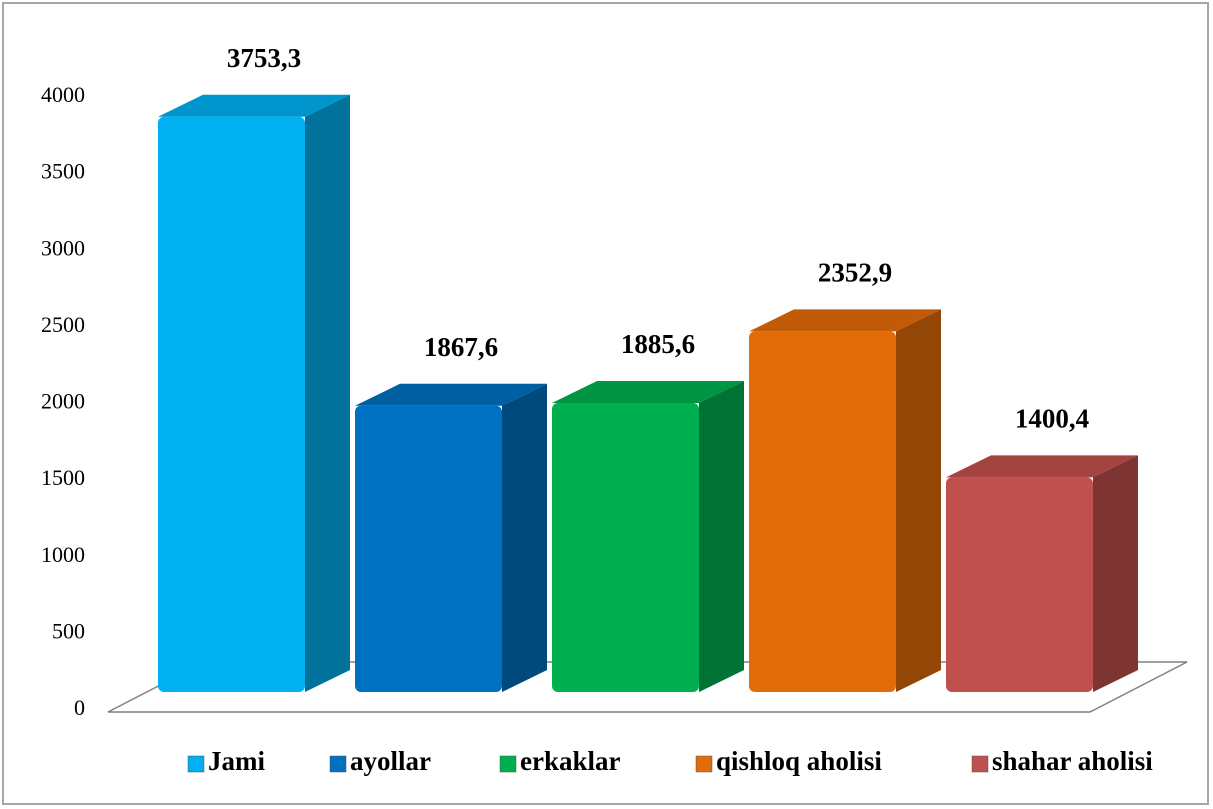 The image size is (1213, 809). I want to click on legend-label: qishloq aholisi, so click(799, 761).